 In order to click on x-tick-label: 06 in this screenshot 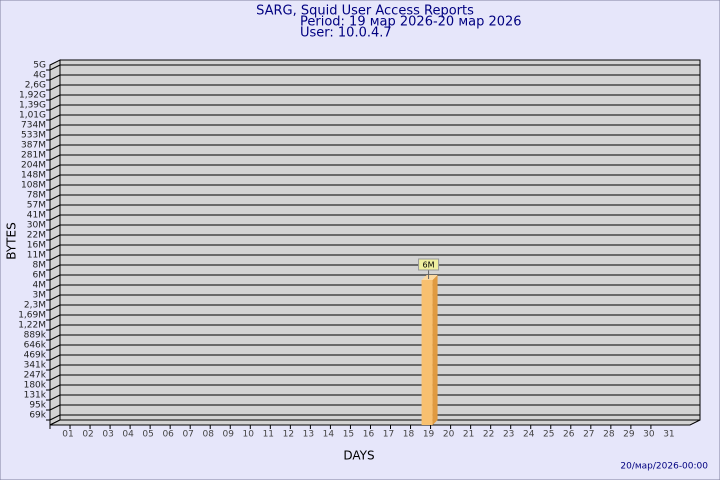, I will do `click(168, 435)`.